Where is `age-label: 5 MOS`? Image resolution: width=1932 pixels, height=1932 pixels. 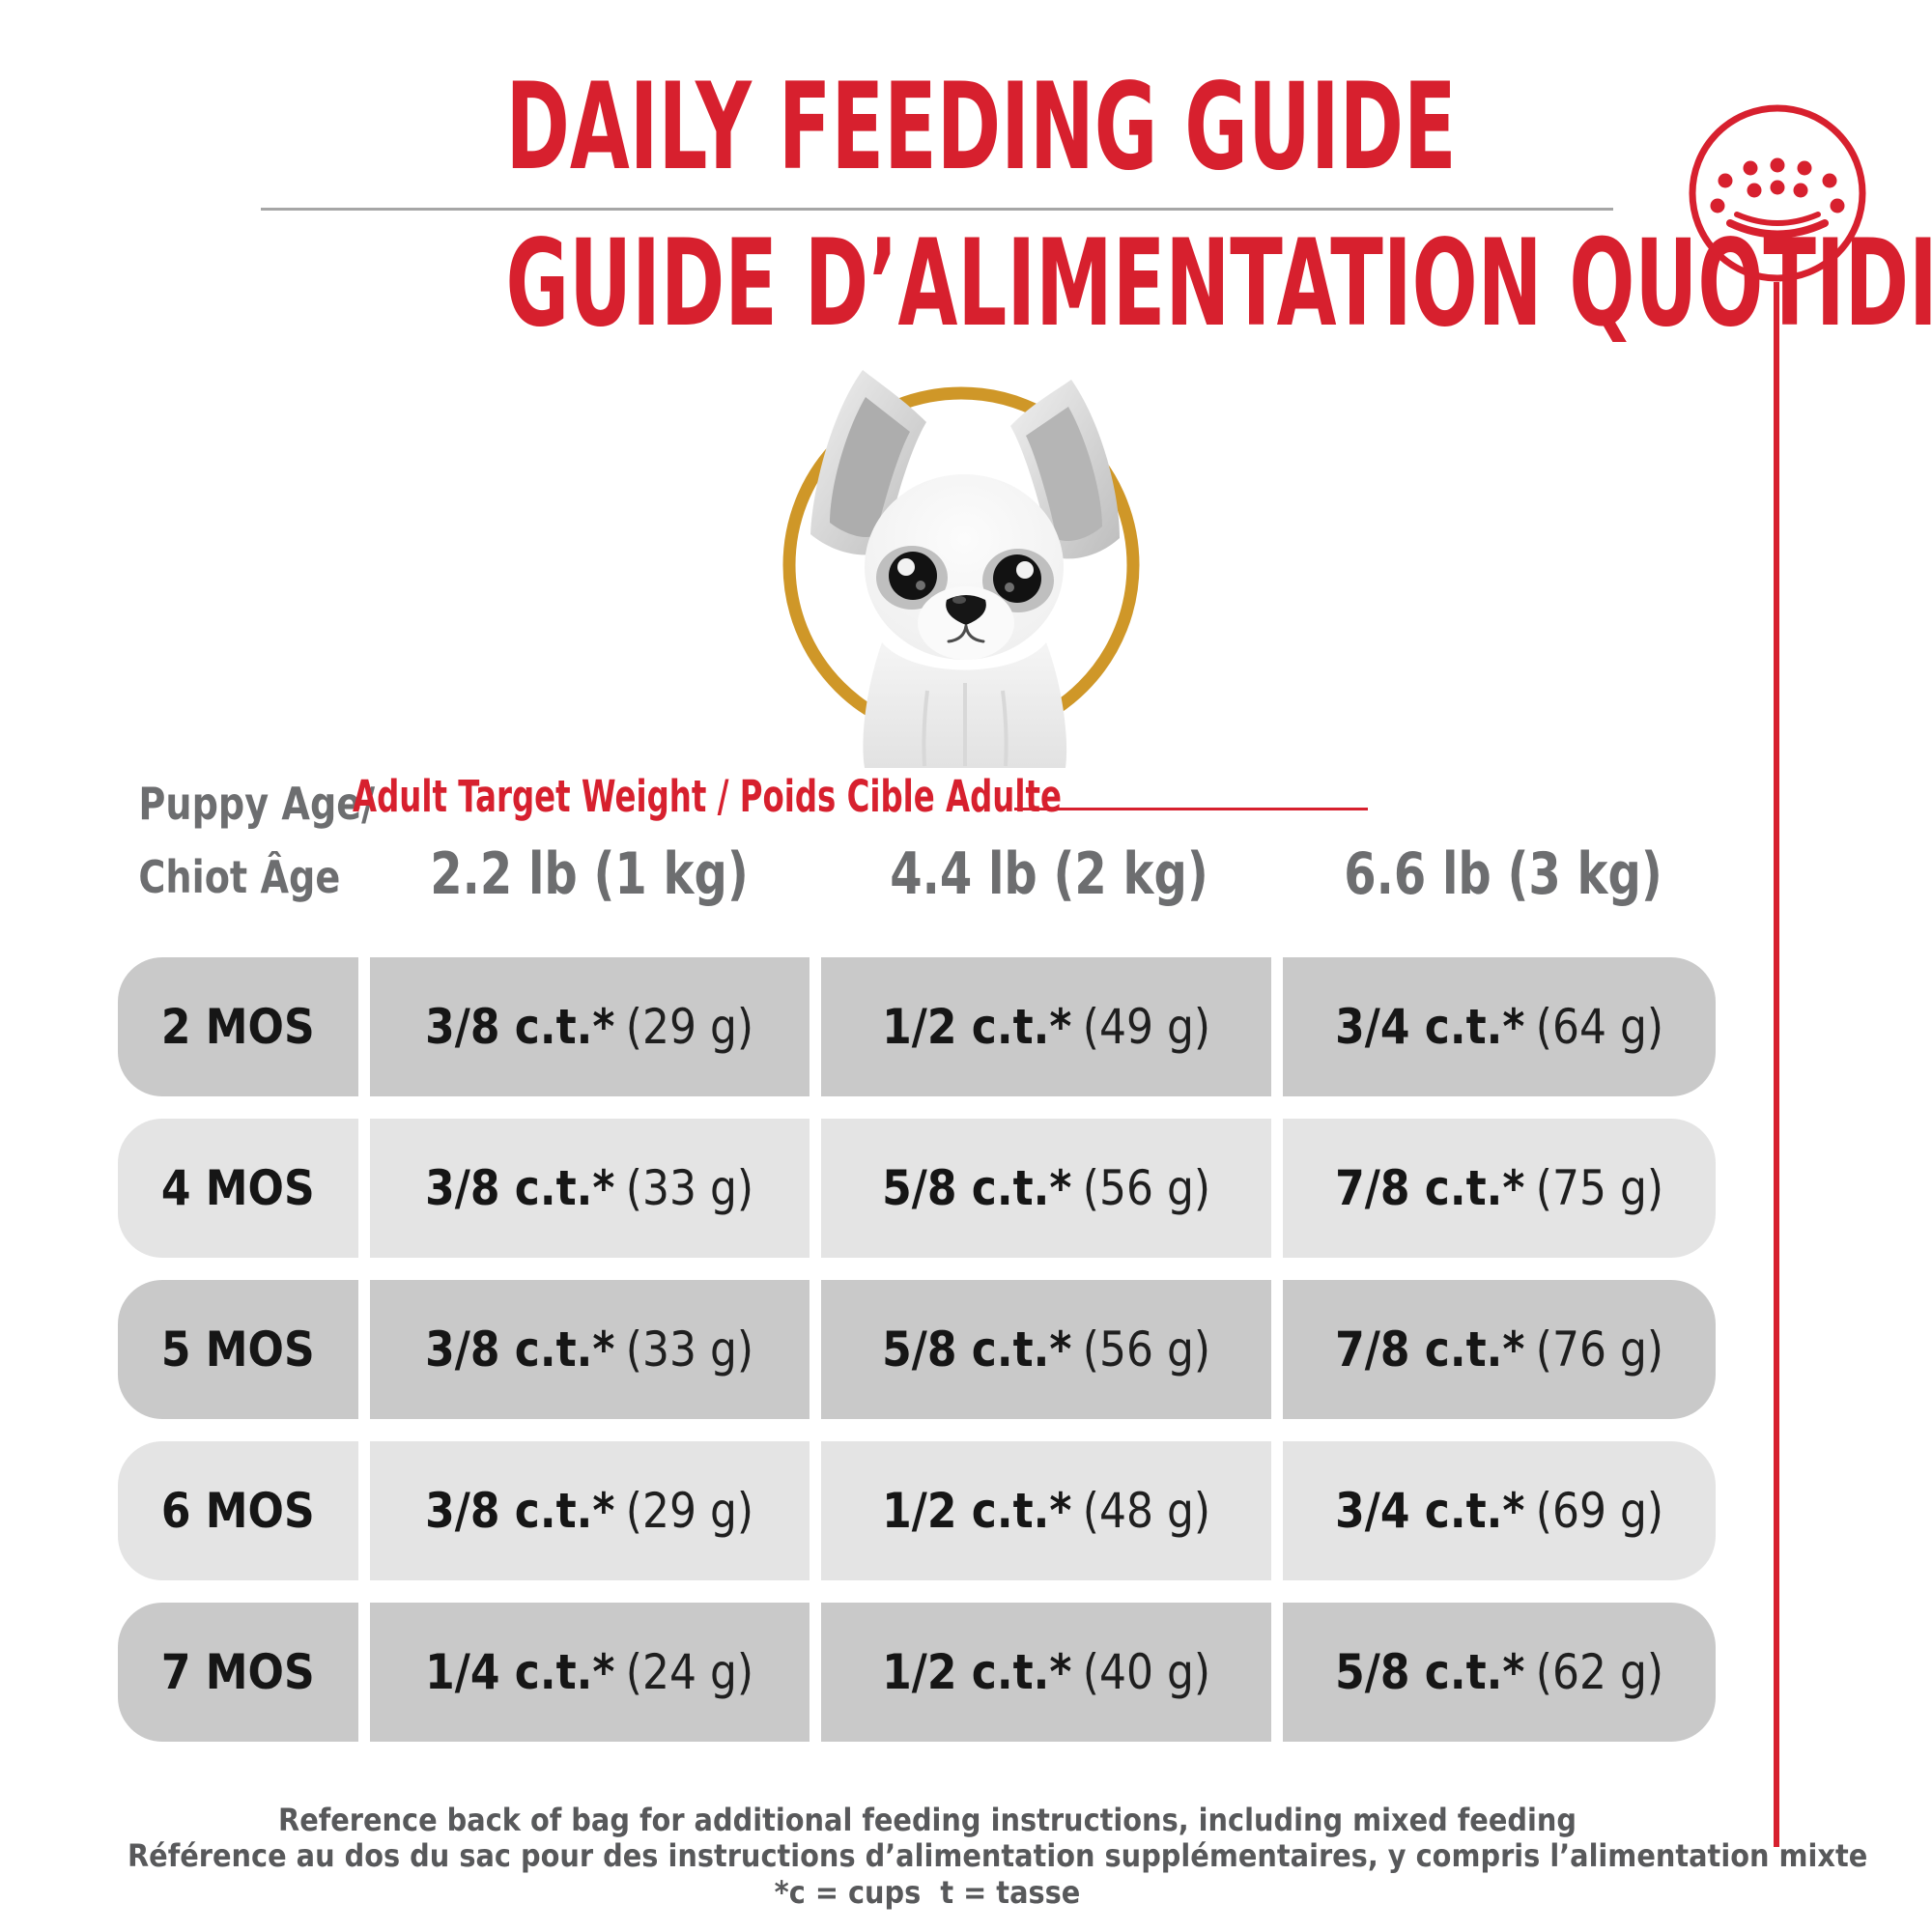
age-label: 5 MOS is located at coordinates (238, 1349).